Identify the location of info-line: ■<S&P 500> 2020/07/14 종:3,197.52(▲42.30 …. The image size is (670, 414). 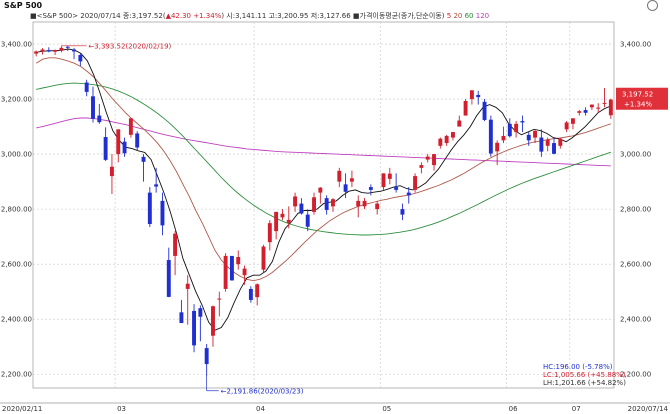
(259, 16).